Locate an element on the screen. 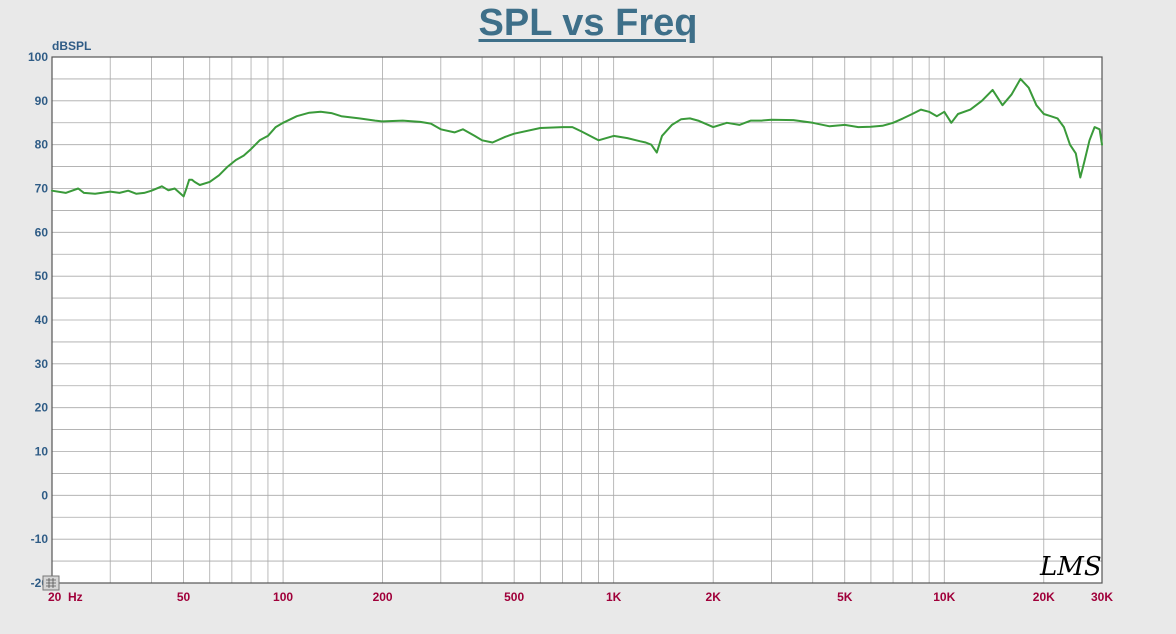  y-tick-label: 90 is located at coordinates (42, 101).